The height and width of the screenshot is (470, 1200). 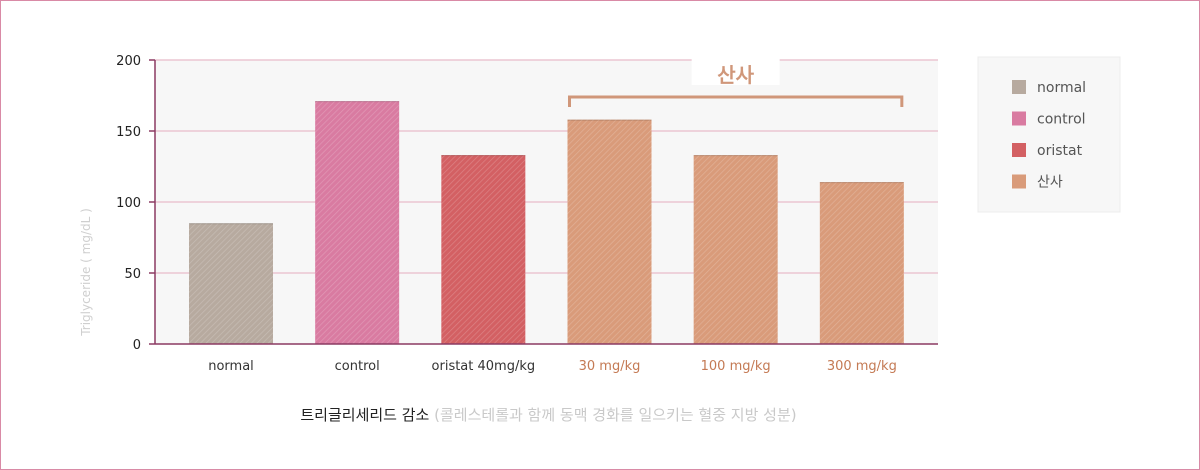 What do you see at coordinates (1061, 120) in the screenshot?
I see `legend-label: control` at bounding box center [1061, 120].